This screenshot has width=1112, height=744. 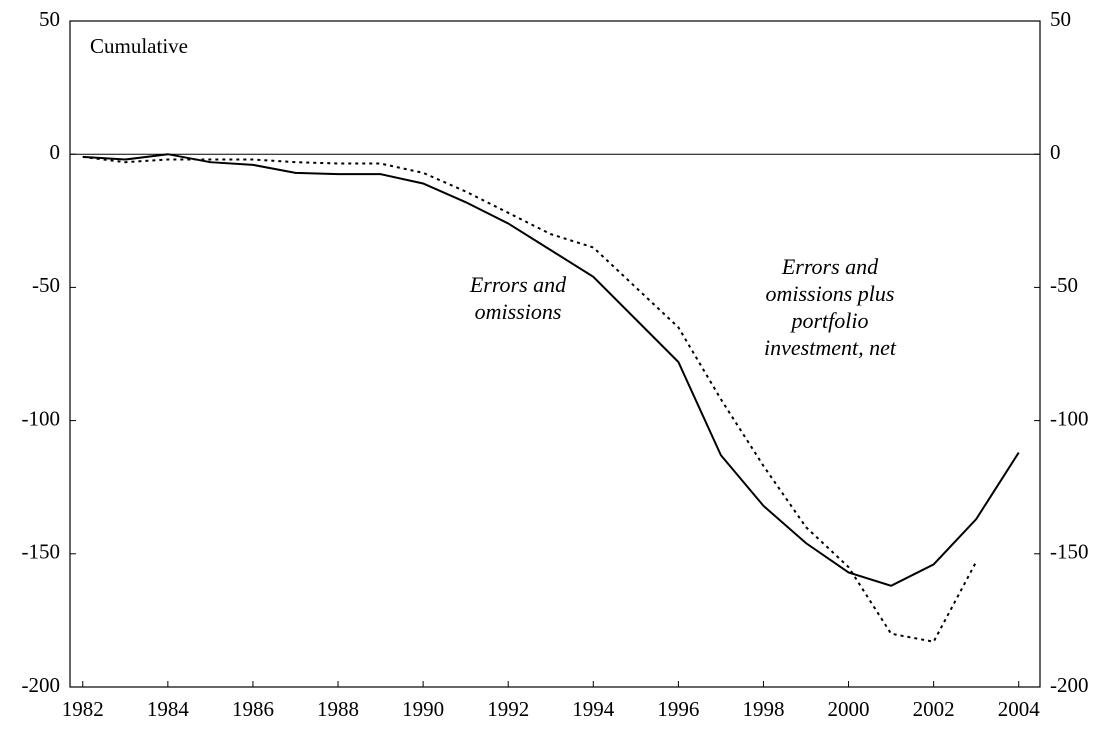 What do you see at coordinates (168, 709) in the screenshot?
I see `x-tick-label: 1984` at bounding box center [168, 709].